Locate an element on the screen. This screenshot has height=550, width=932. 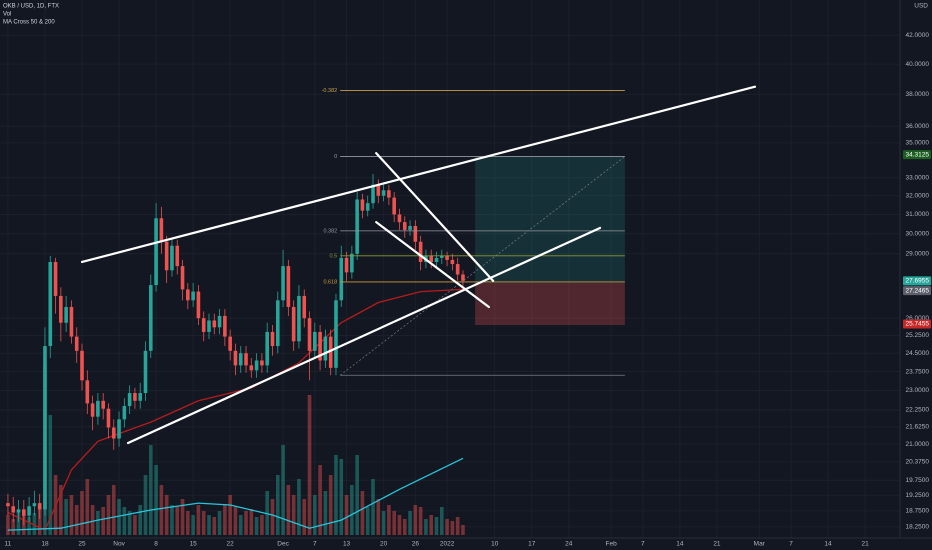
x-tick-label: 10 is located at coordinates (495, 544).